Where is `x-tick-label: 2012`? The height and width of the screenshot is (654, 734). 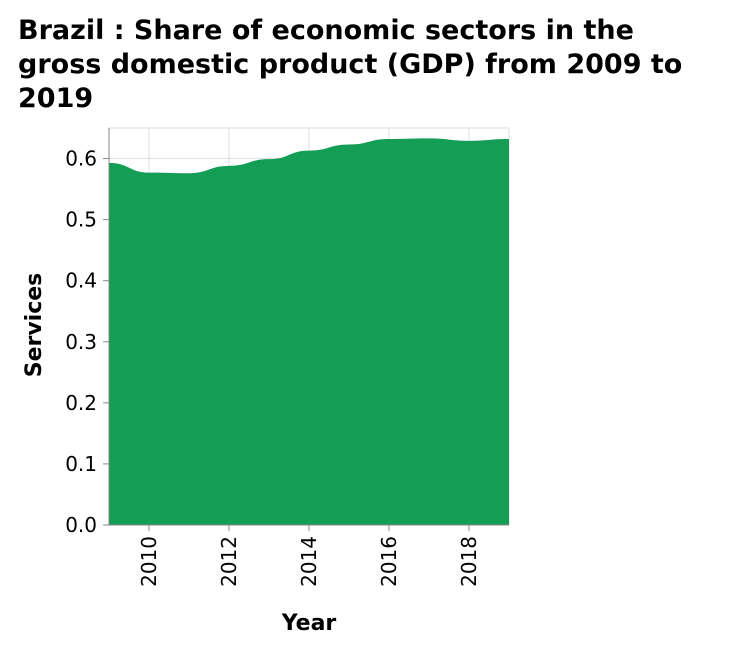
x-tick-label: 2012 is located at coordinates (229, 561).